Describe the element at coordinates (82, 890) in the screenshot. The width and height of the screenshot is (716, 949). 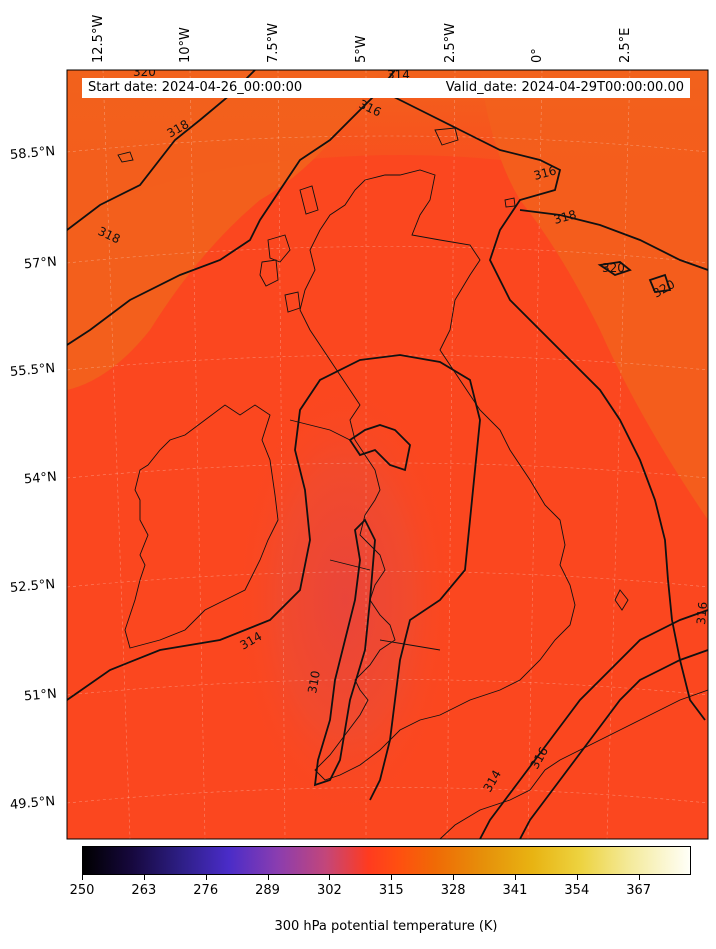
I see `colorbar-tick-label: 250` at that location.